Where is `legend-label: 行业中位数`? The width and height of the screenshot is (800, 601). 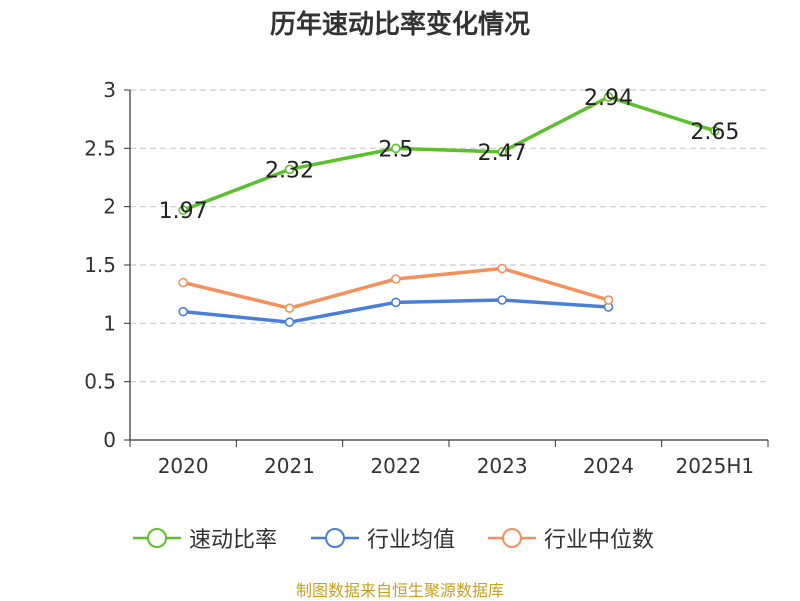 legend-label: 行业中位数 is located at coordinates (599, 540).